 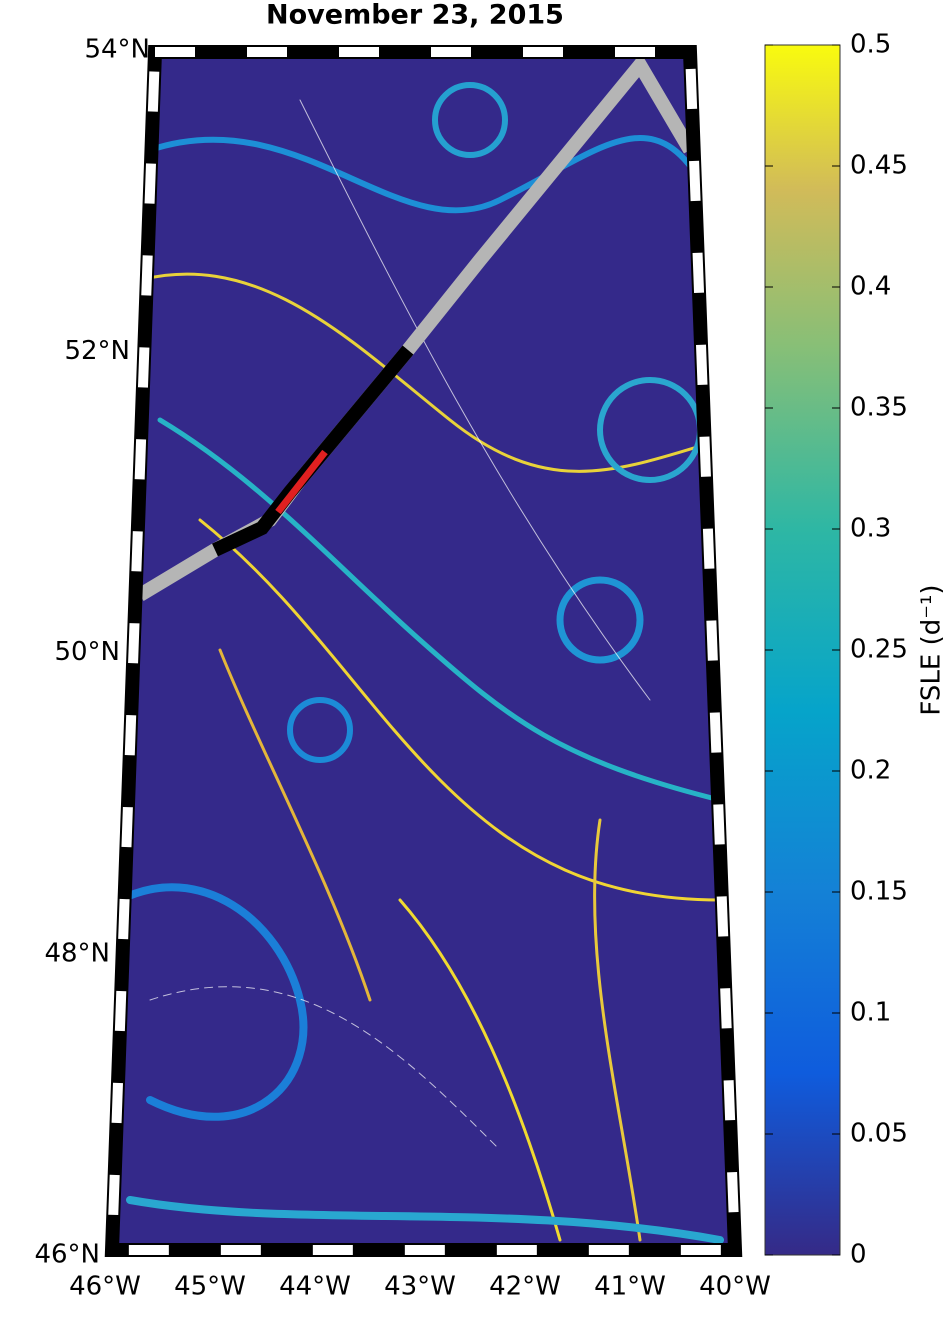 I want to click on lat-label: 46°N, so click(x=67, y=1255).